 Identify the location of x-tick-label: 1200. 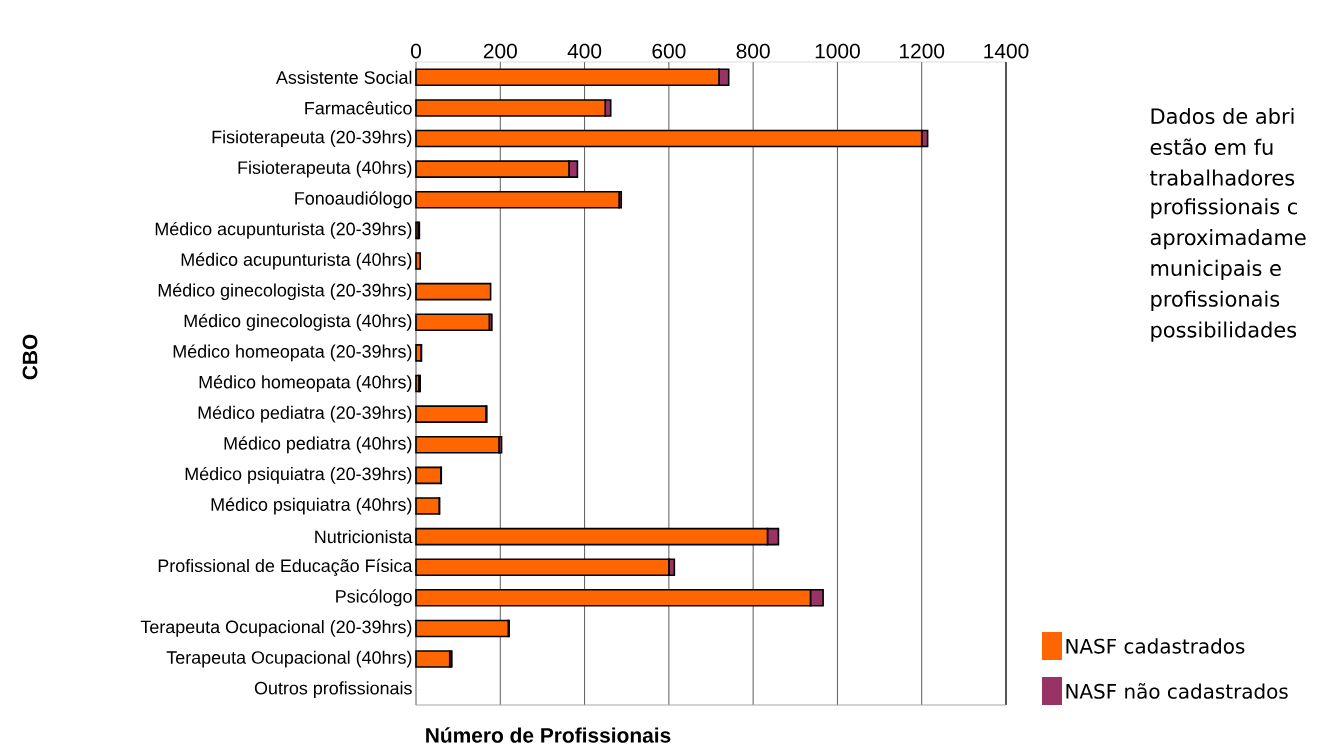
(922, 51).